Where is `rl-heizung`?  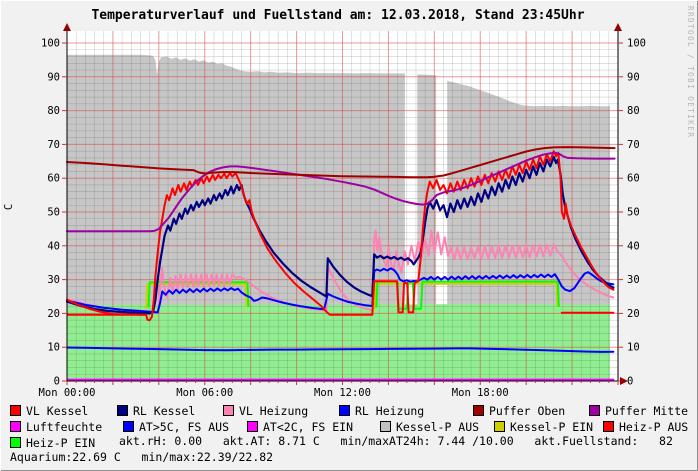
rl-heizung is located at coordinates (340, 290).